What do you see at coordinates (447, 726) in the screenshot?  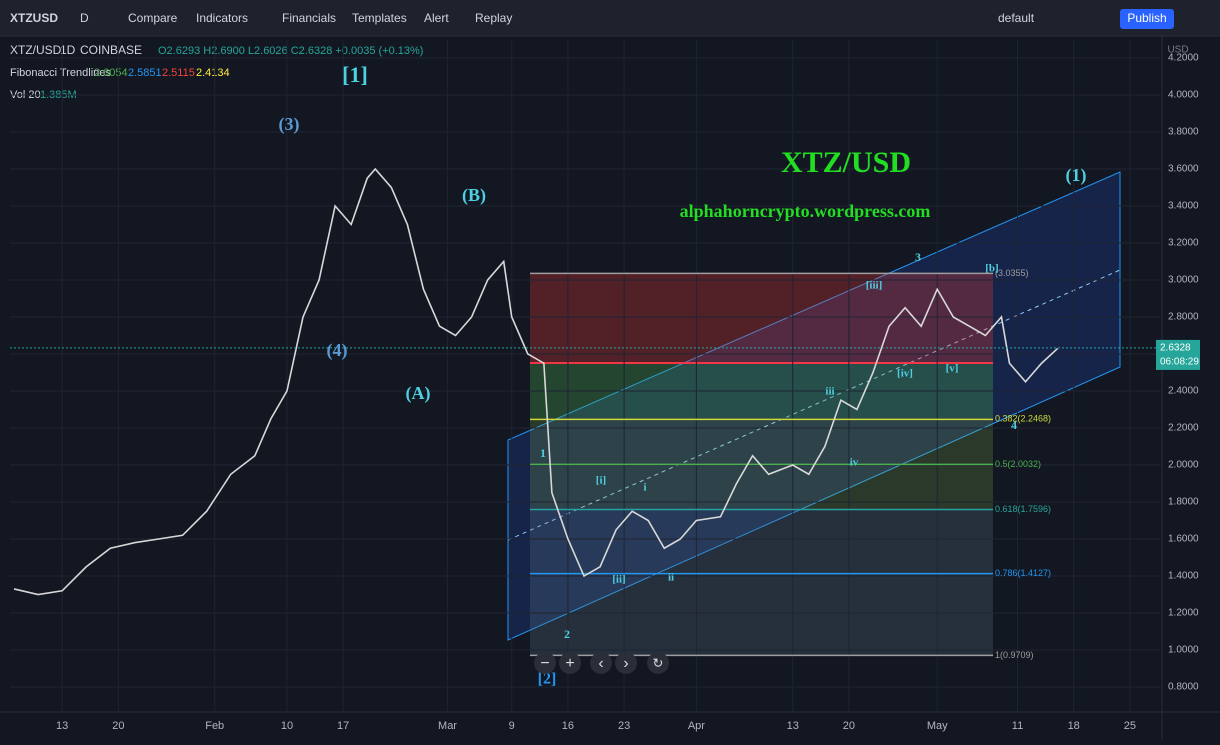 I see `x-tick-label: Mar` at bounding box center [447, 726].